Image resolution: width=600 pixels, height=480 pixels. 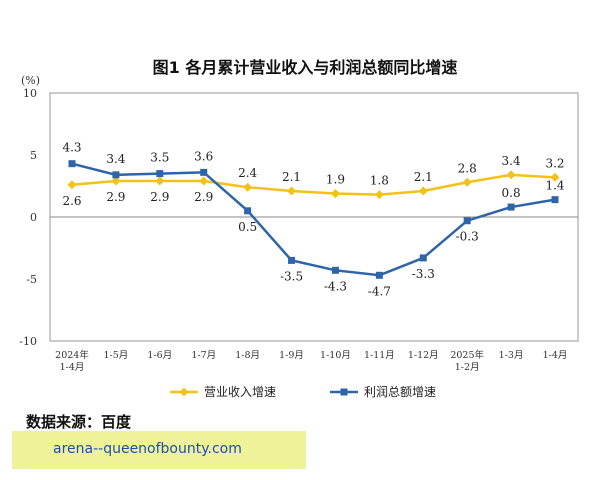 I want to click on legend-item: 营业收入增速, so click(x=223, y=392).